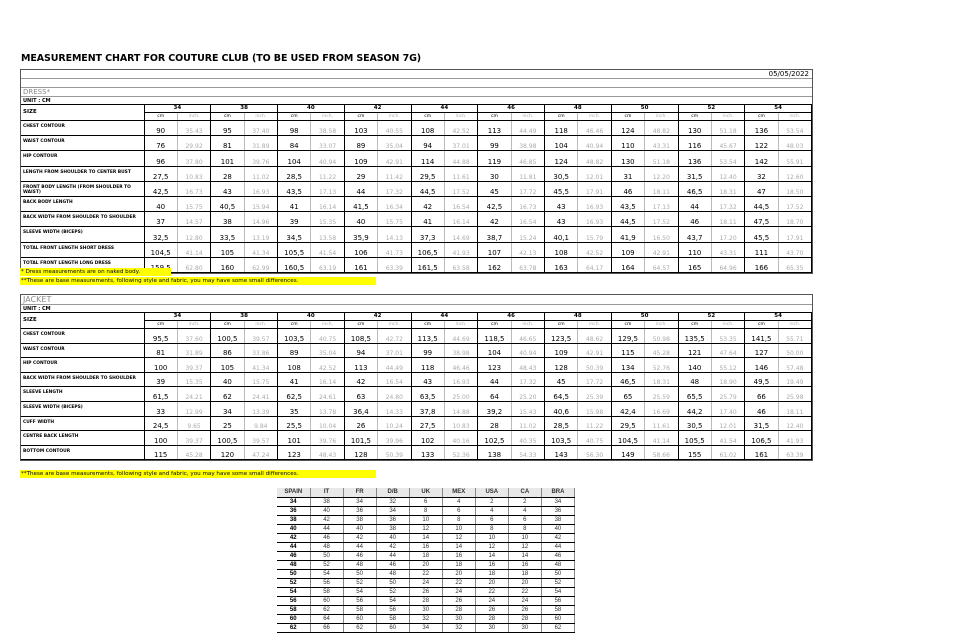 The image size is (960, 634). I want to click on cm-value: 161,5, so click(428, 265).